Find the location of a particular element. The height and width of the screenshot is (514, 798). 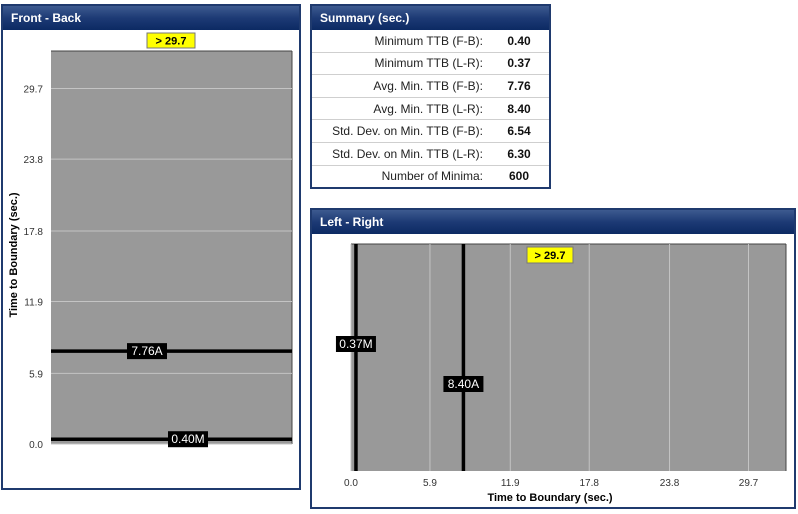

front-back-overflow-badge is located at coordinates (171, 40).